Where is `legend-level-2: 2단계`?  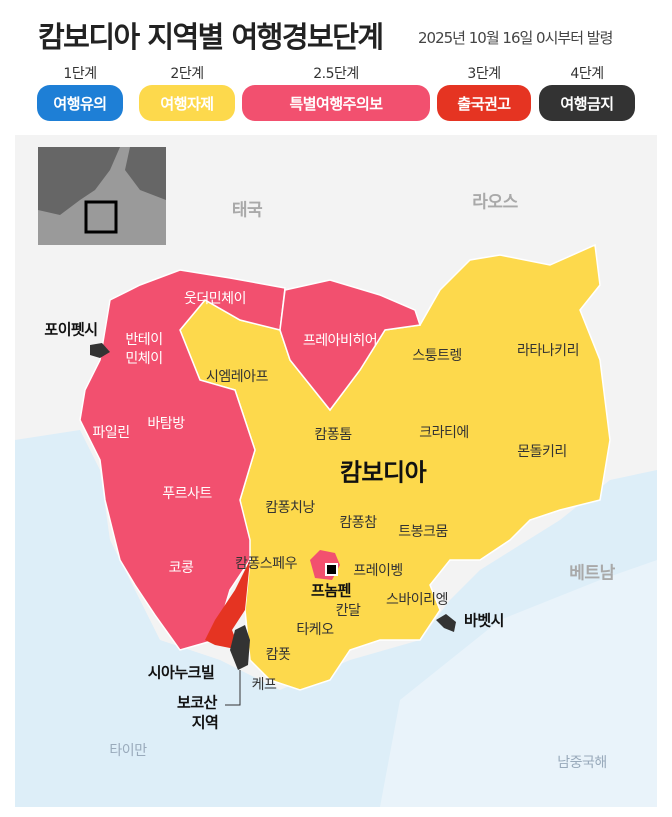 legend-level-2: 2단계 is located at coordinates (187, 74).